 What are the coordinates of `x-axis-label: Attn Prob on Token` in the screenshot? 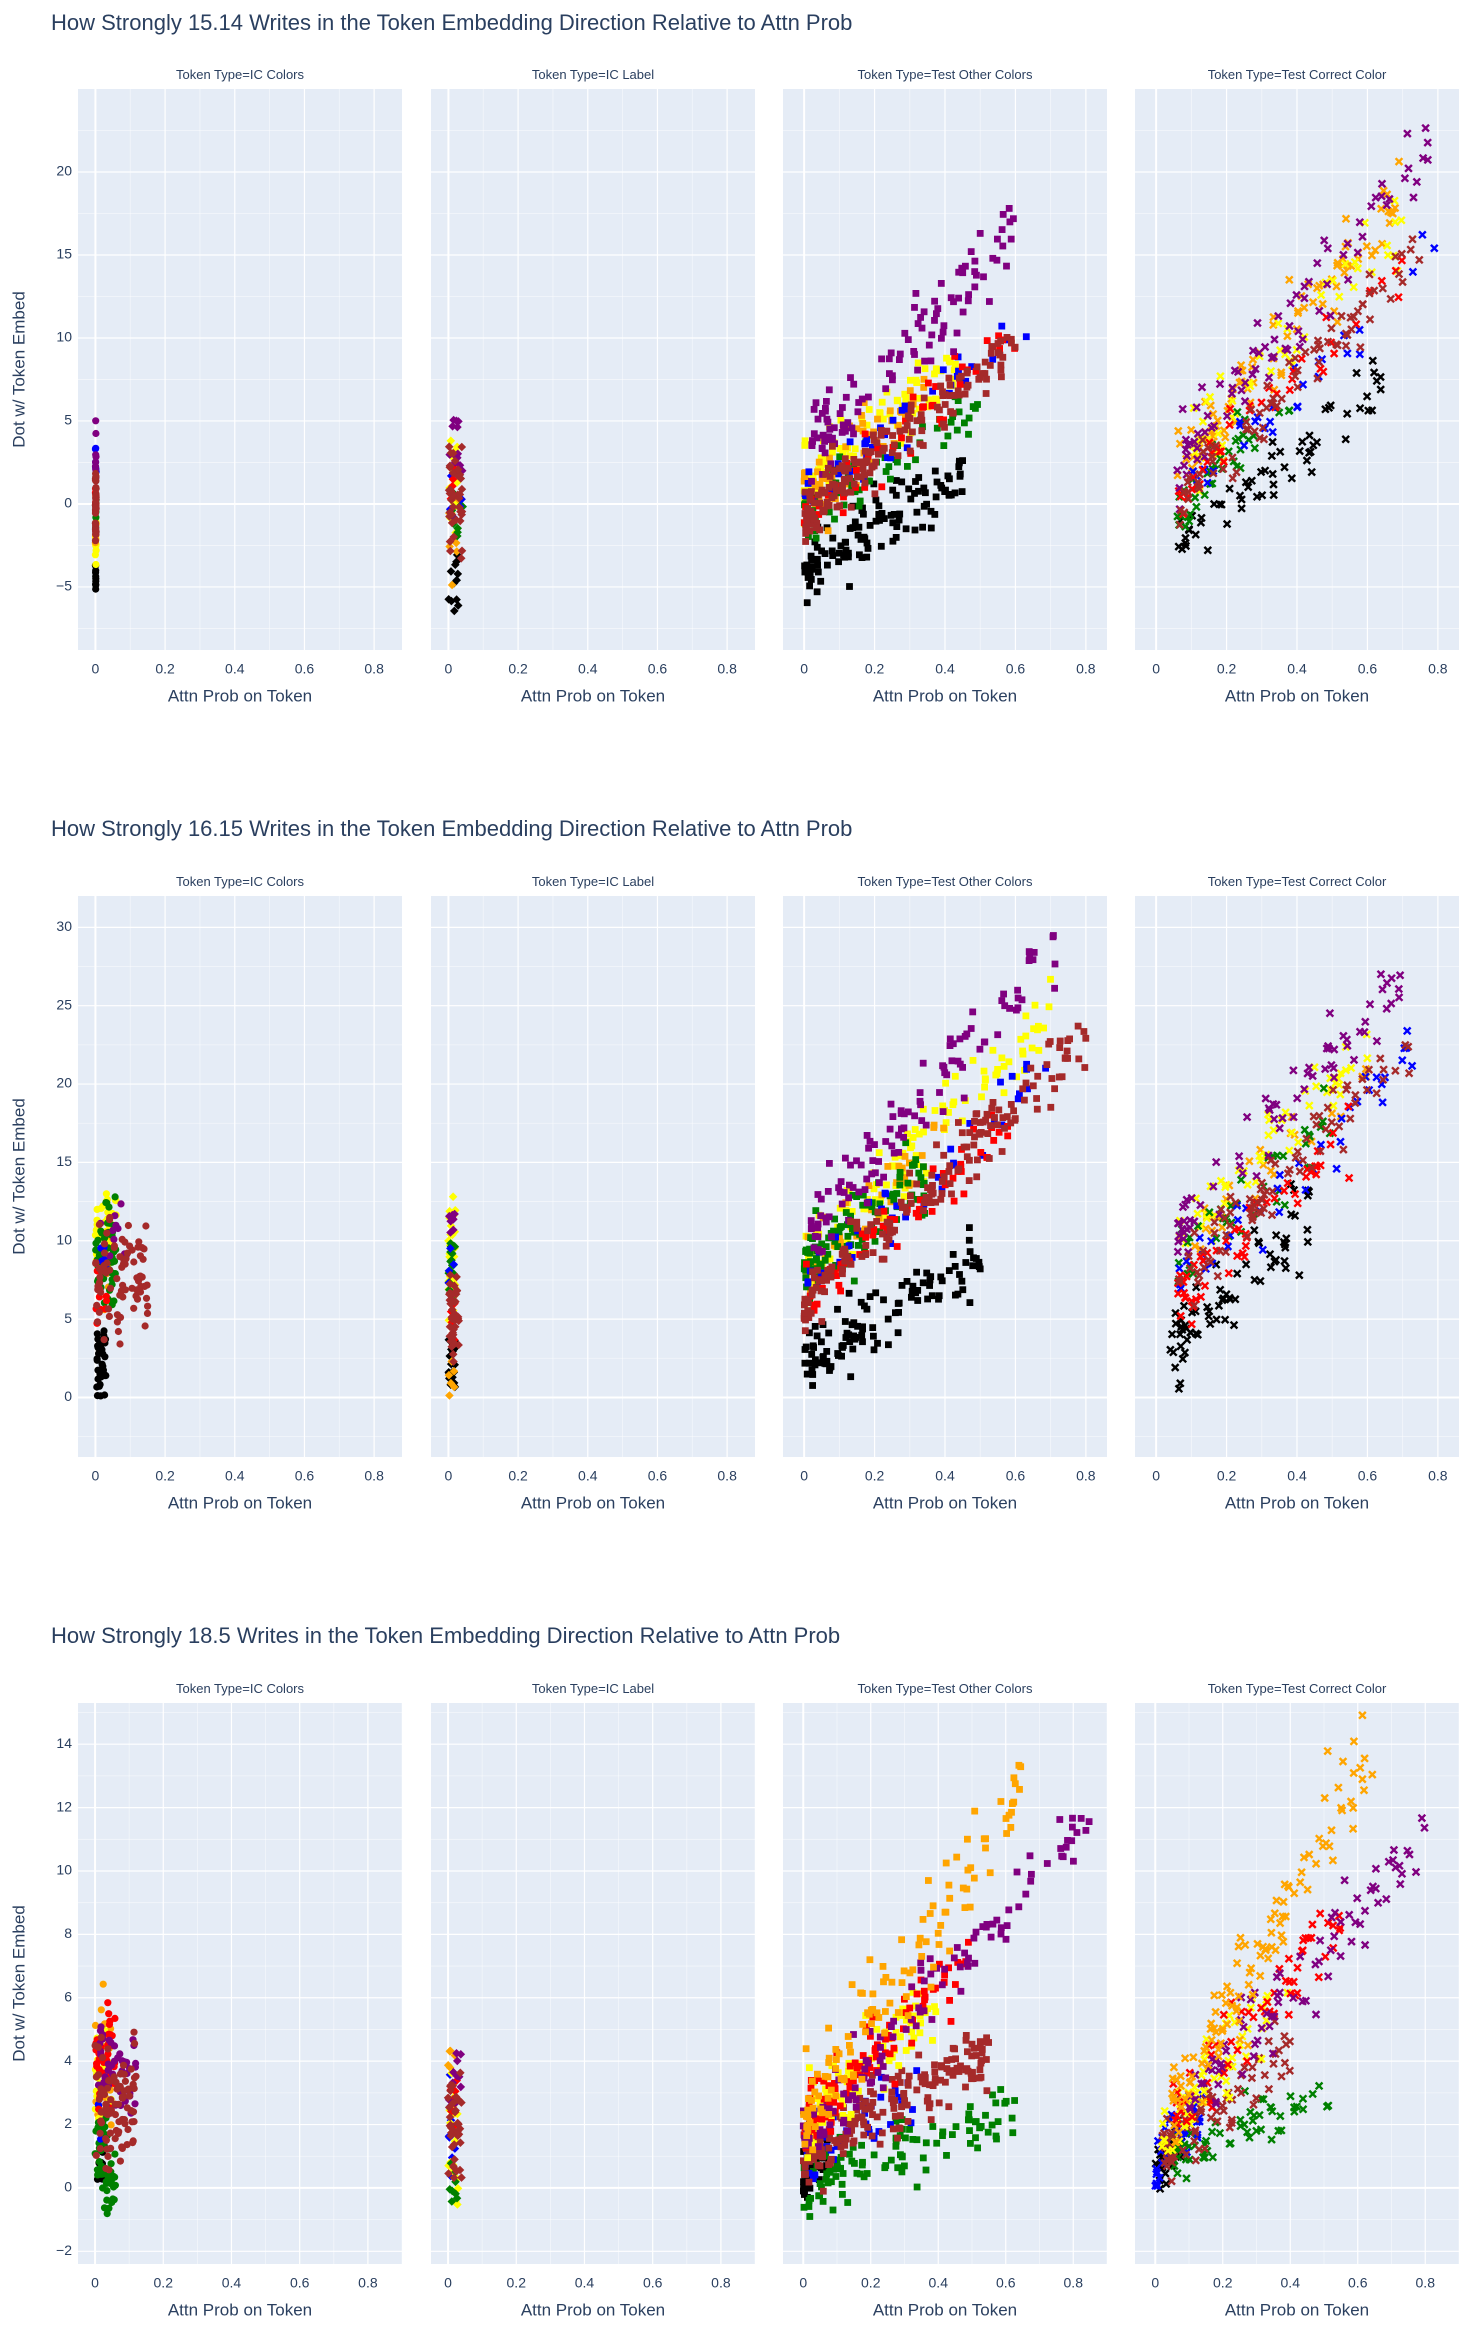 It's located at (1297, 695).